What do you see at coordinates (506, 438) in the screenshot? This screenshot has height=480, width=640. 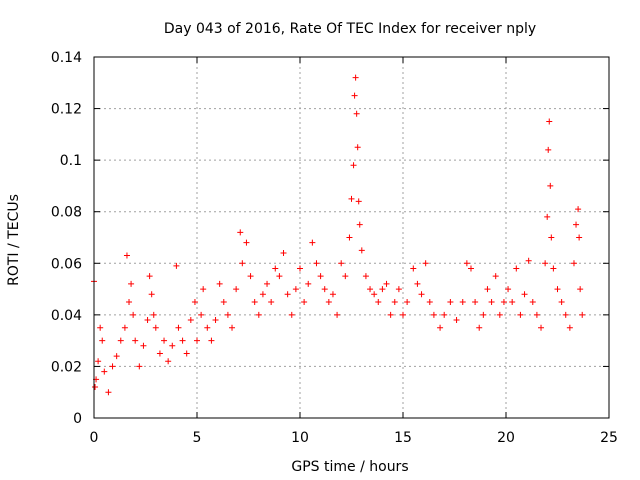 I see `x-tick-label: 20` at bounding box center [506, 438].